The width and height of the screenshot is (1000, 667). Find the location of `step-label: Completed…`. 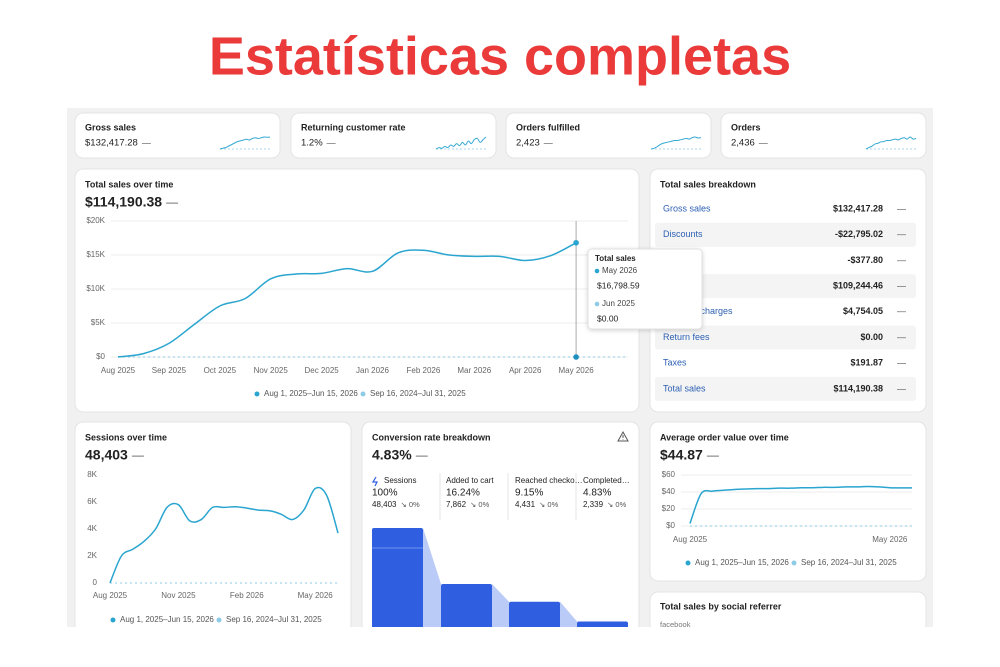

step-label: Completed… is located at coordinates (606, 480).